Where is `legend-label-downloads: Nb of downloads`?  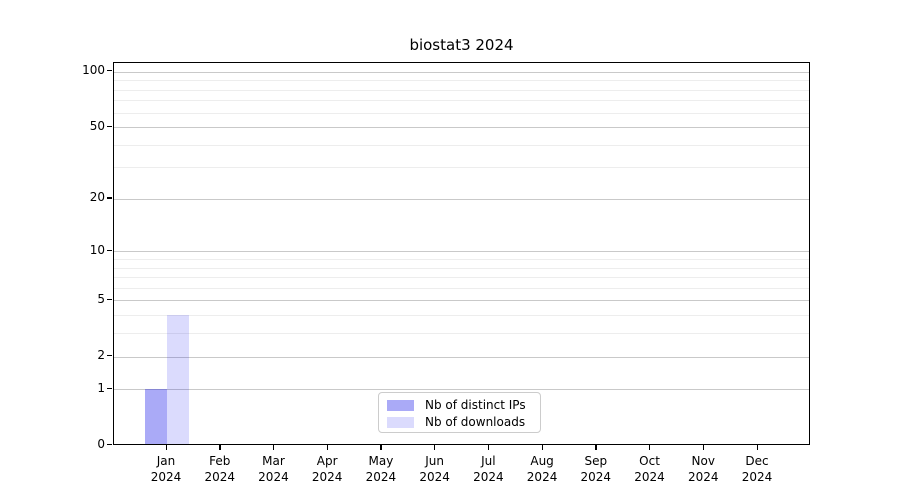 legend-label-downloads: Nb of downloads is located at coordinates (475, 422).